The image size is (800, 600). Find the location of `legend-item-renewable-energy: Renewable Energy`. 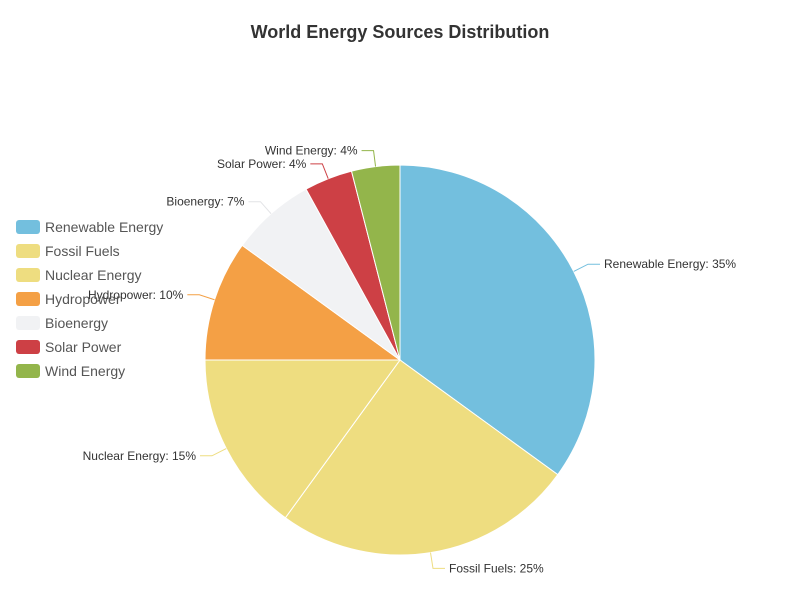

legend-item-renewable-energy: Renewable Energy is located at coordinates (89, 227).